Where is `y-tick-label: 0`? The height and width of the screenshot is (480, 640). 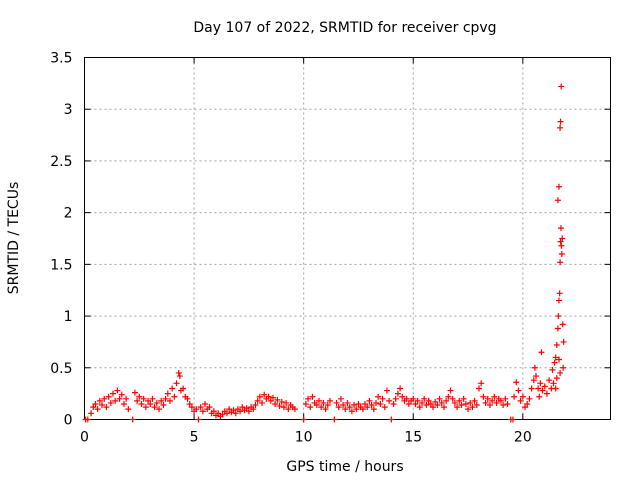 y-tick-label: 0 is located at coordinates (68, 421).